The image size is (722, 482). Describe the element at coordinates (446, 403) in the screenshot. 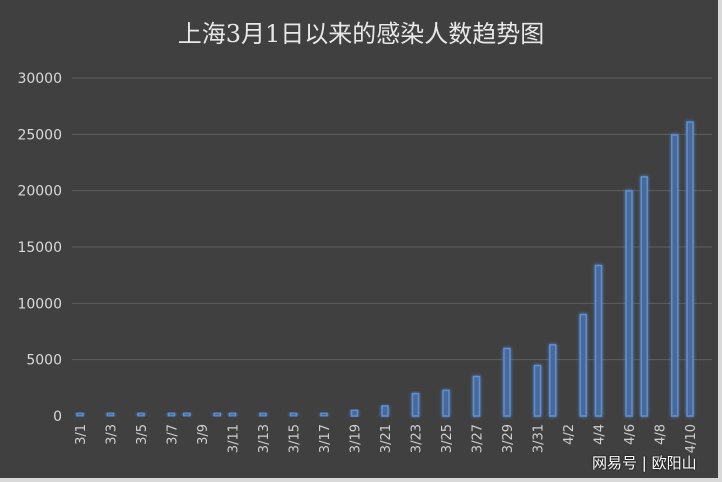

I see `bar-3/25` at that location.